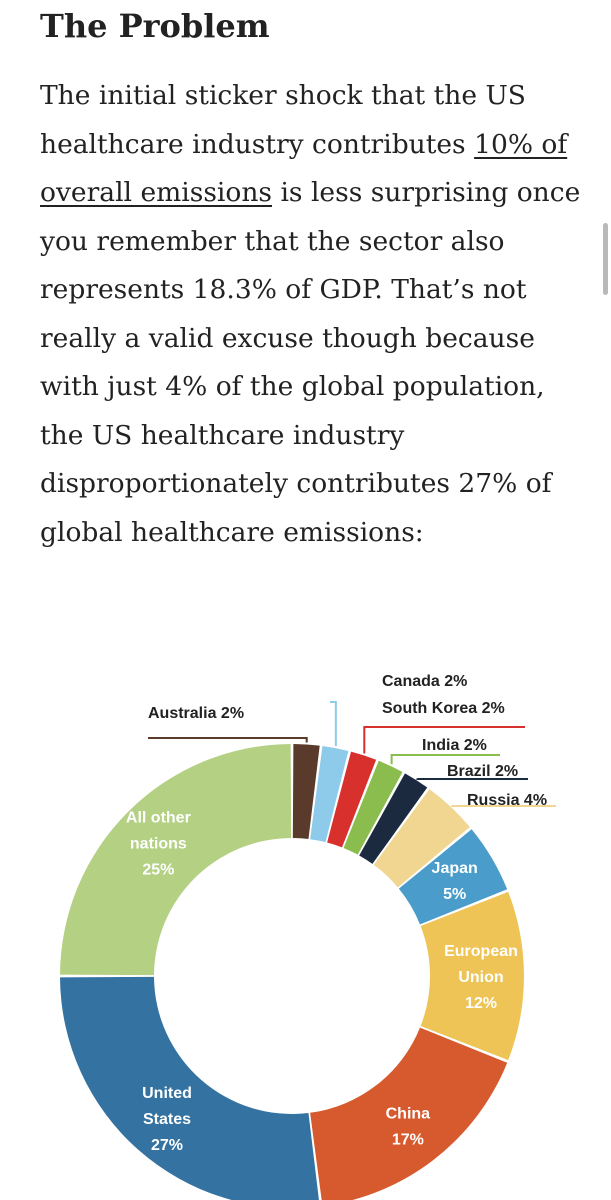 This screenshot has width=611, height=1200. What do you see at coordinates (155, 26) in the screenshot?
I see `section-heading: The Problem` at bounding box center [155, 26].